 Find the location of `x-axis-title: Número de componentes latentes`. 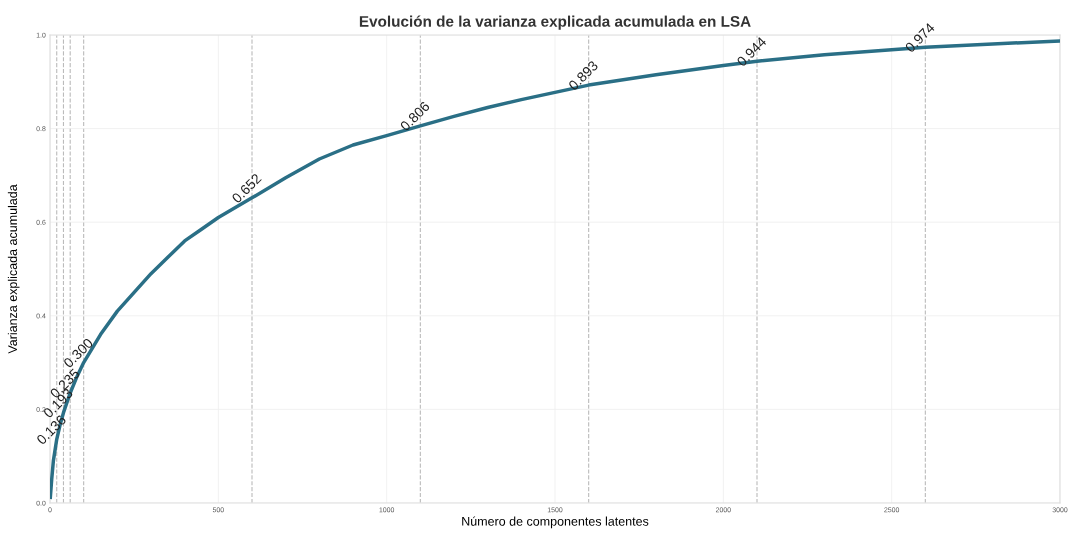

x-axis-title: Número de componentes latentes is located at coordinates (555, 522).